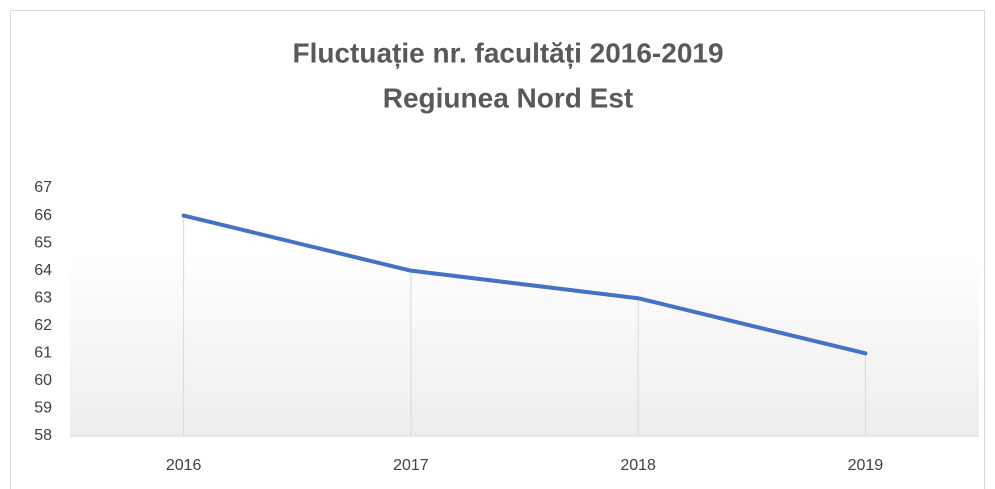  I want to click on chart-title: Fluctuație nr. facultăți 2016-2019, so click(507, 52).